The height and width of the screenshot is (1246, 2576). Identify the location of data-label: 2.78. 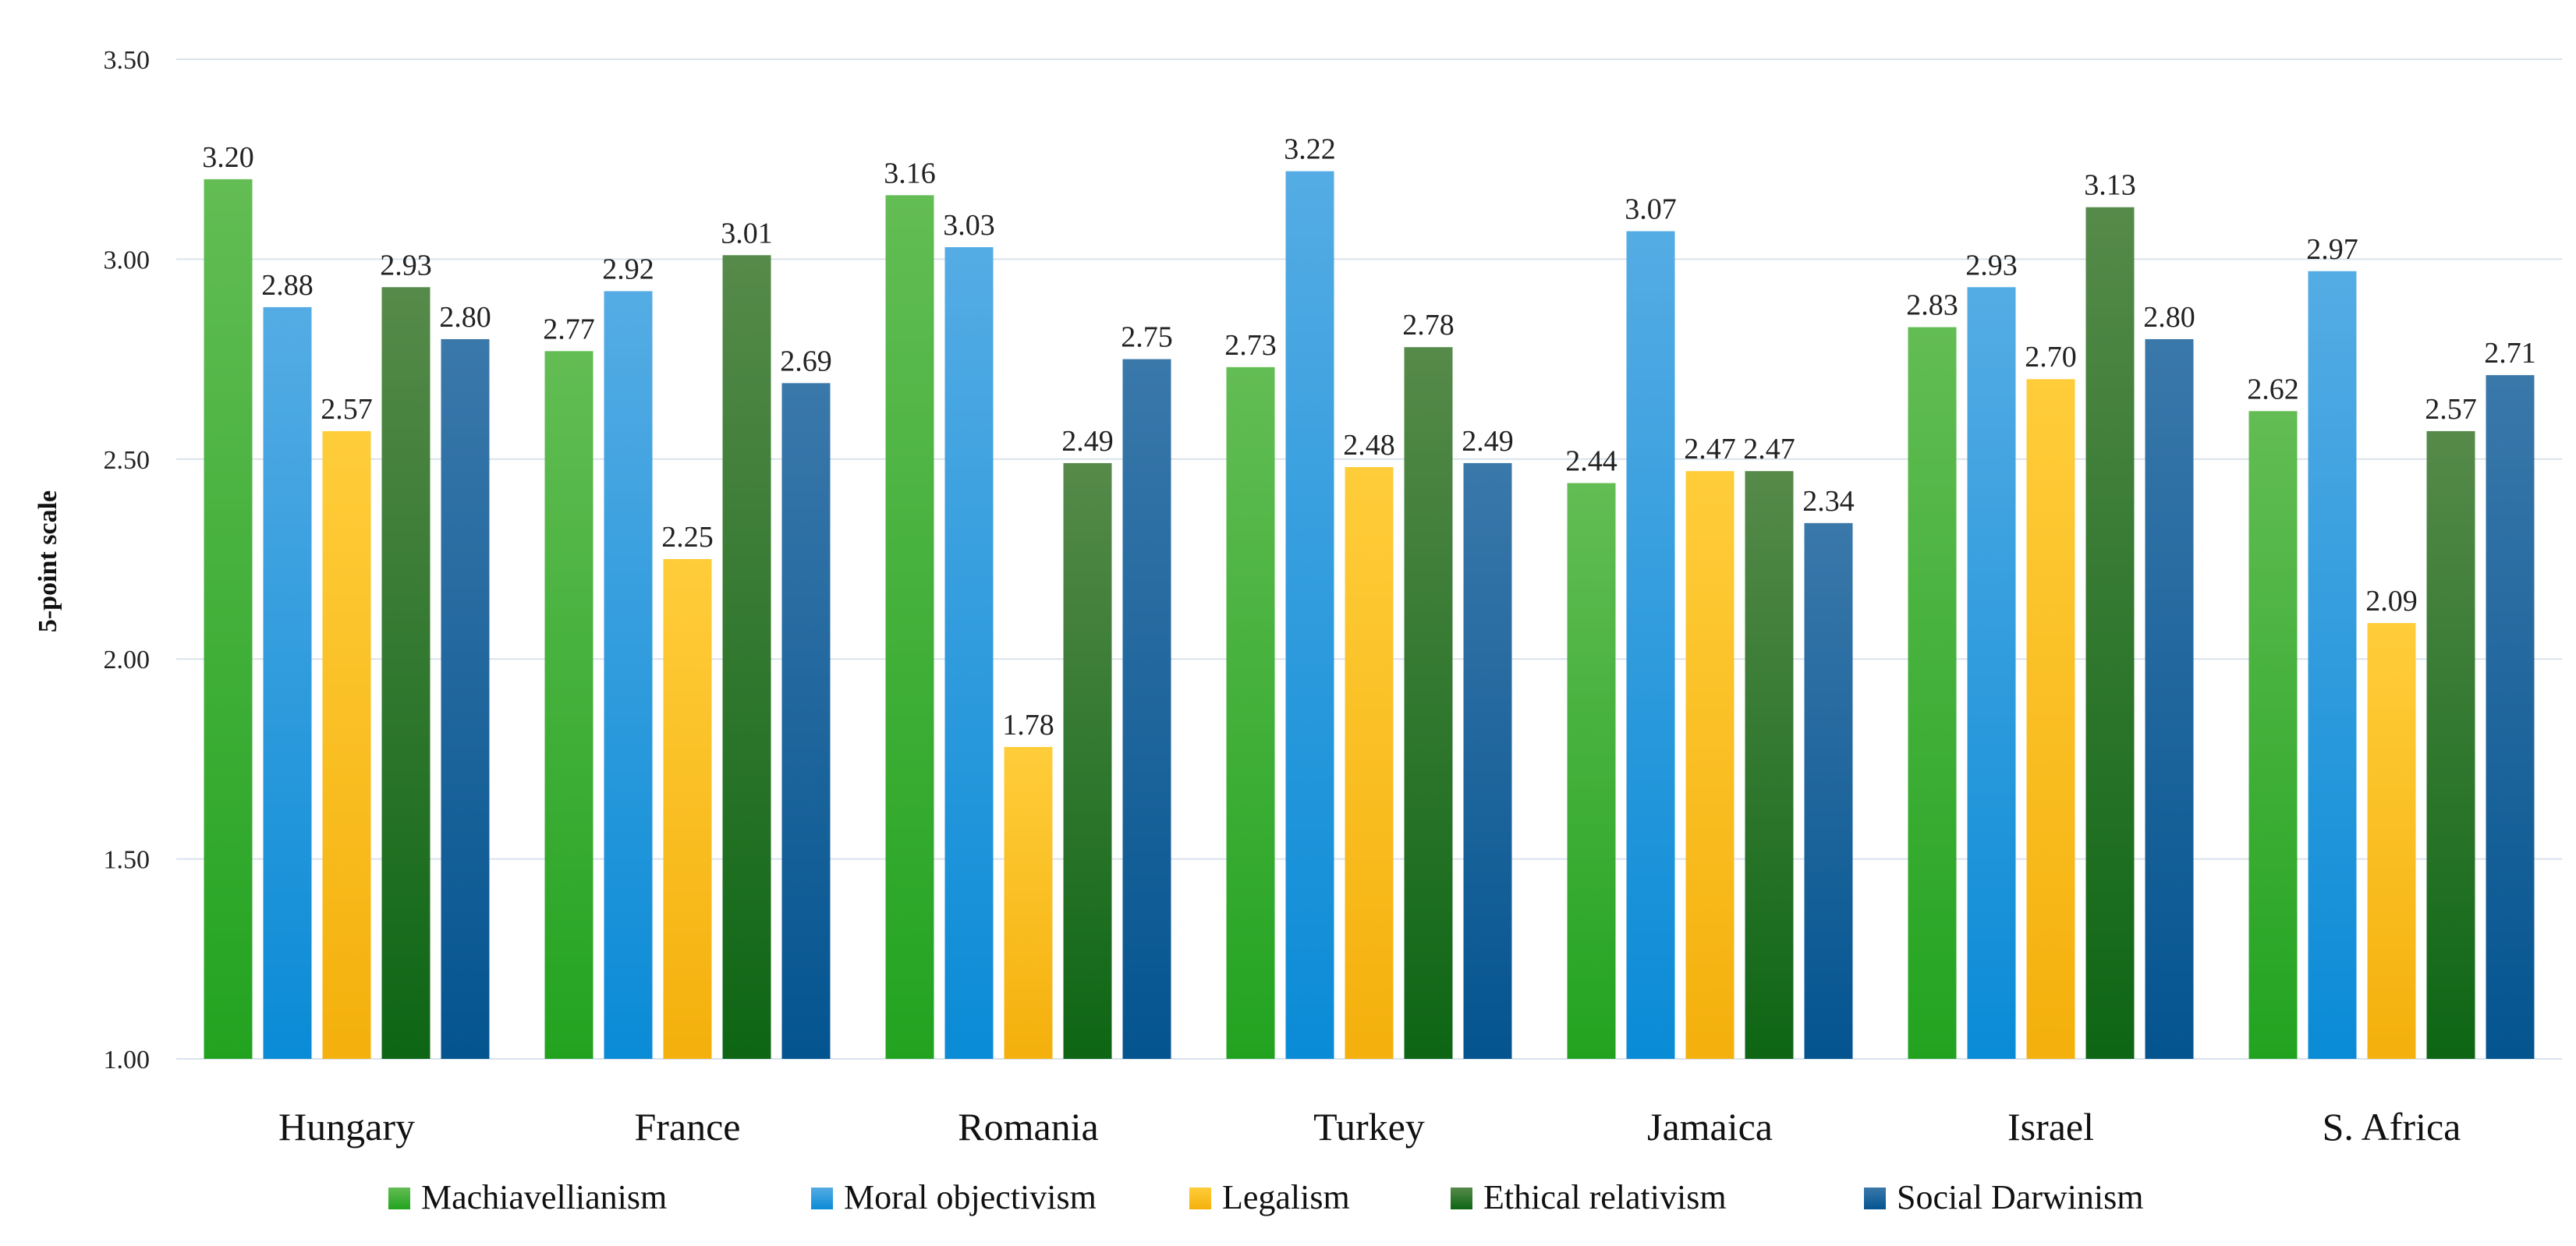
(1428, 325).